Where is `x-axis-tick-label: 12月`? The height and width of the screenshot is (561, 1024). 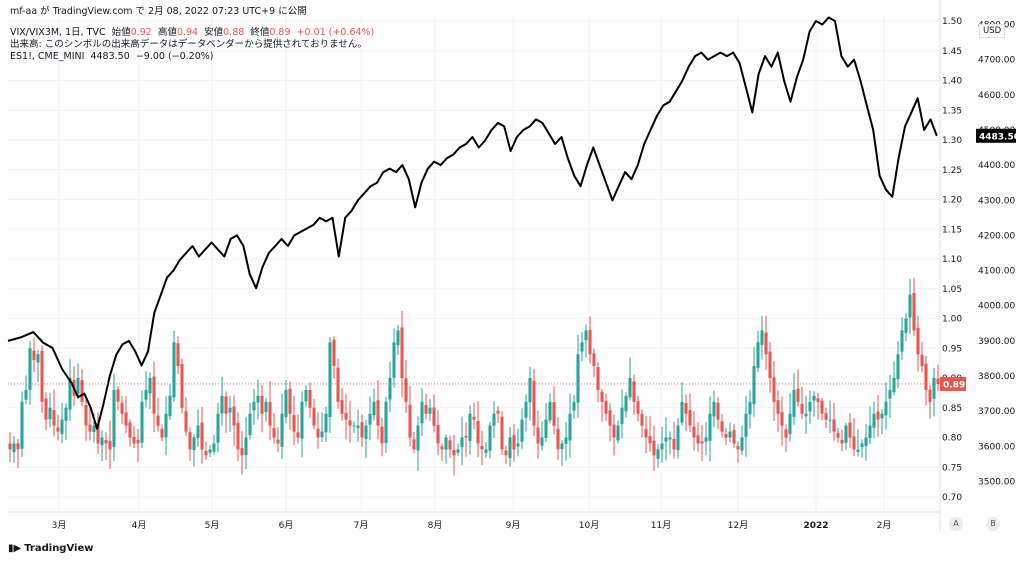 x-axis-tick-label: 12月 is located at coordinates (738, 525).